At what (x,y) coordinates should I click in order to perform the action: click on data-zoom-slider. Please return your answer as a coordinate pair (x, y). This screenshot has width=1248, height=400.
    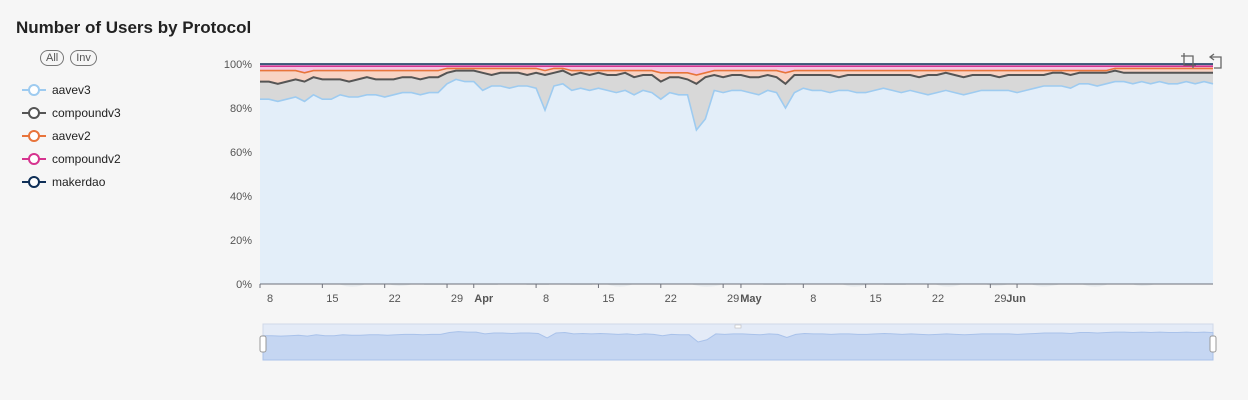
    Looking at the image, I should click on (738, 342).